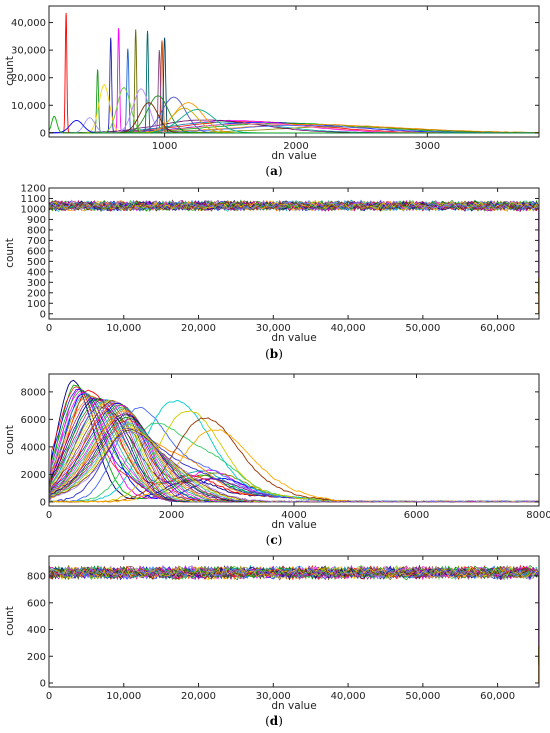 This screenshot has height=733, width=550. Describe the element at coordinates (33, 447) in the screenshot. I see `y-tick-label: 4000` at that location.